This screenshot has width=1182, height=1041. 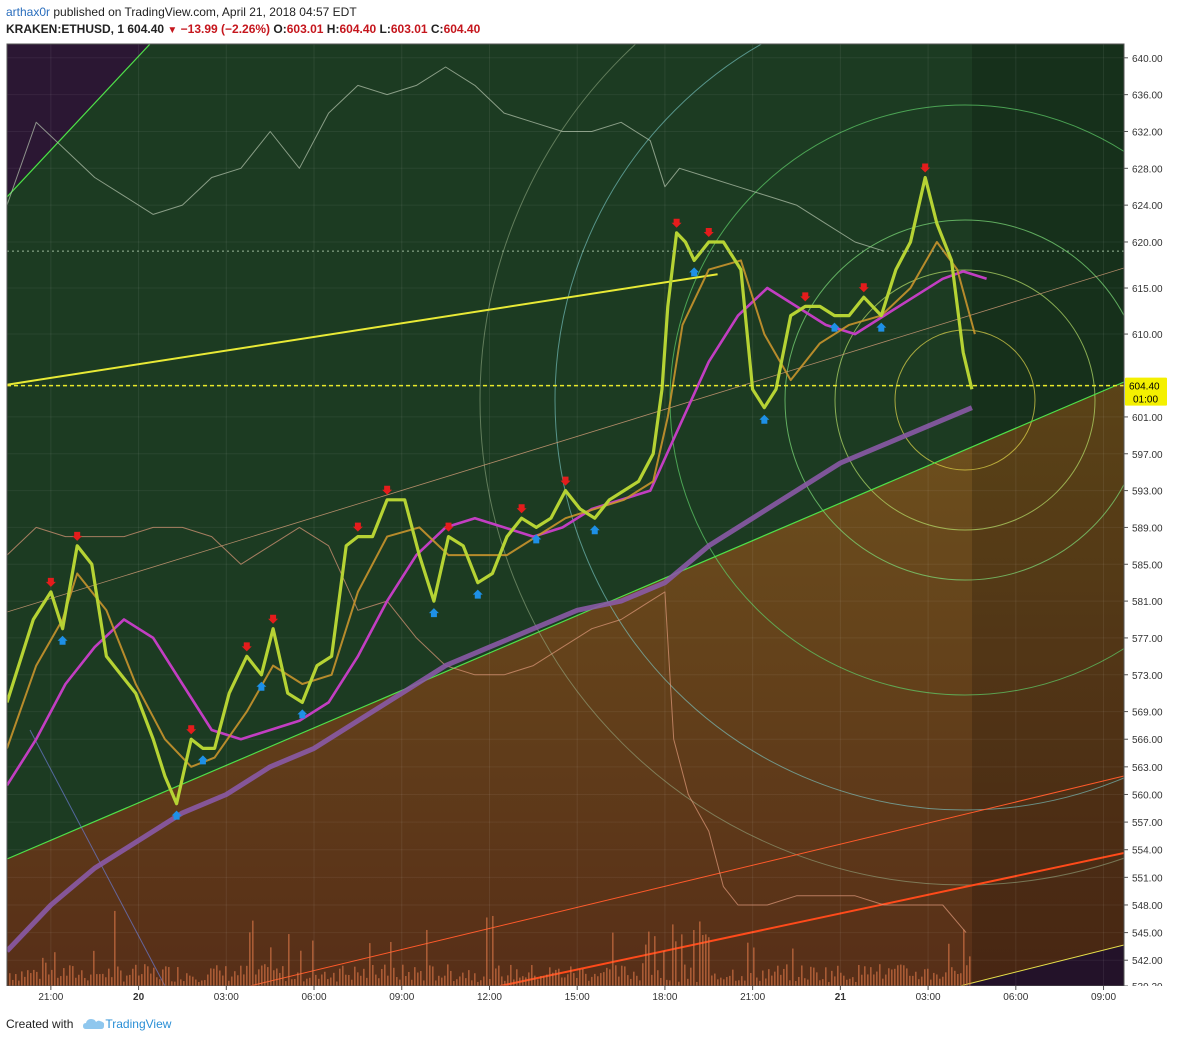 What do you see at coordinates (1147, 418) in the screenshot?
I see `y-tick-label: 601.00` at bounding box center [1147, 418].